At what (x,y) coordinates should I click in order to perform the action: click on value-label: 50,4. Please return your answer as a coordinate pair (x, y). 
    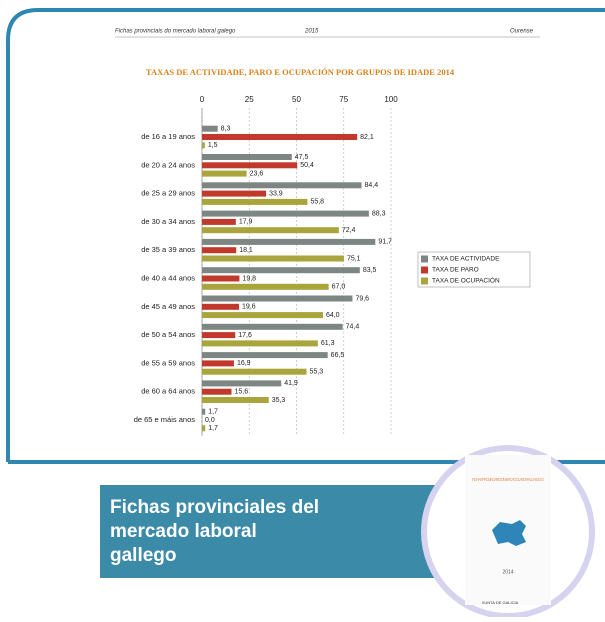
    Looking at the image, I should click on (307, 165).